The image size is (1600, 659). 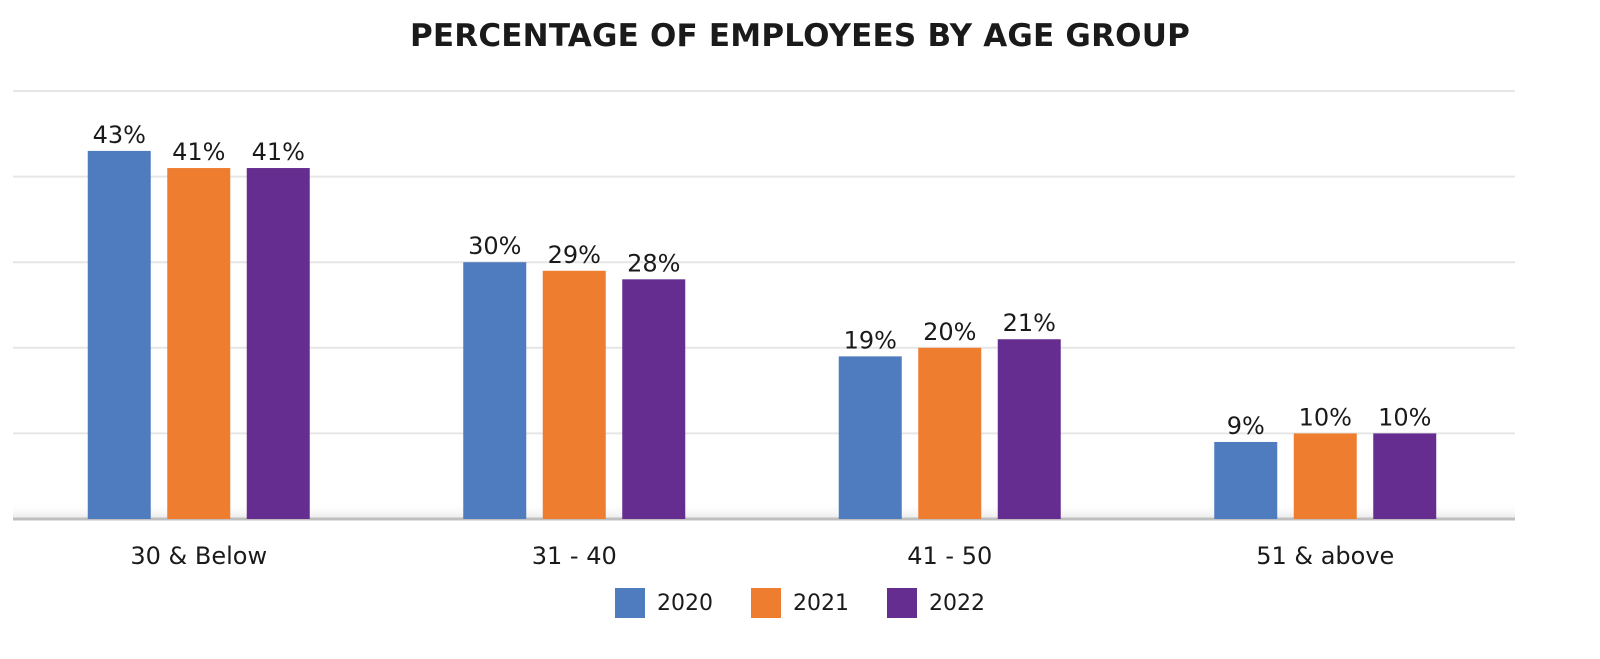 I want to click on legend-label: 2021, so click(x=821, y=603).